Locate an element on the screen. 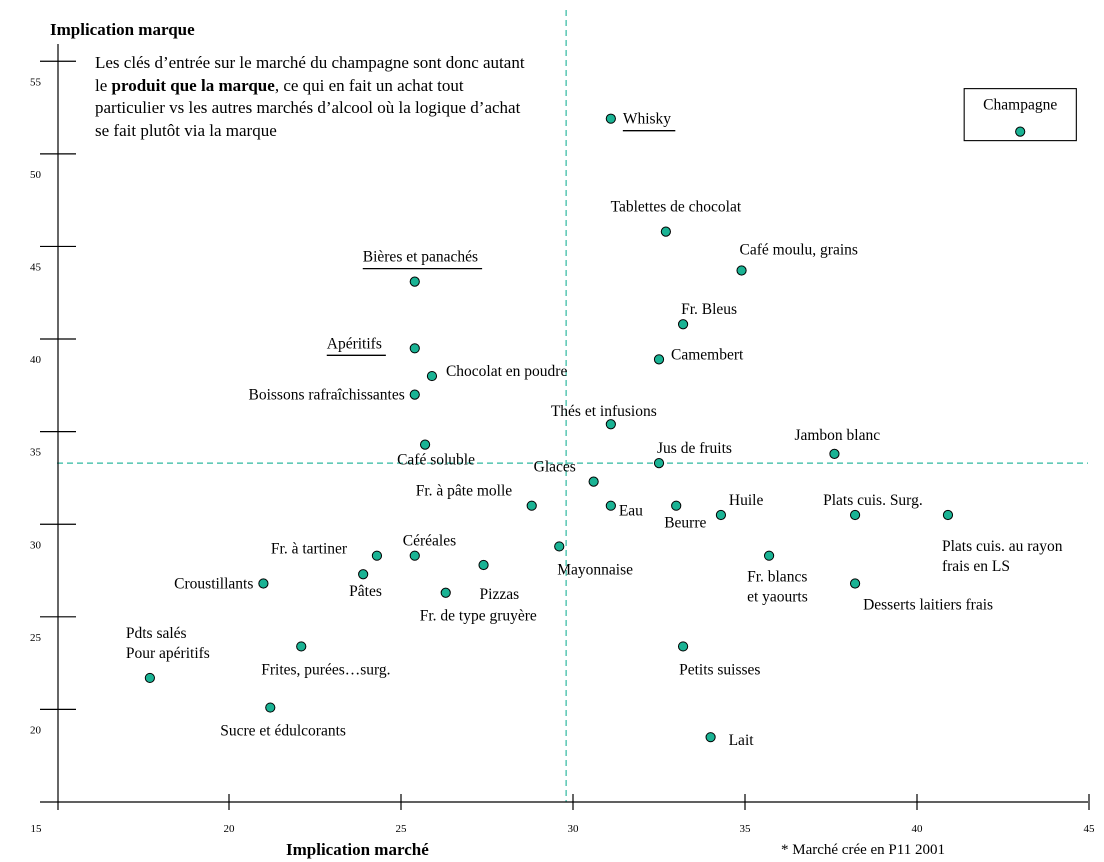 The width and height of the screenshot is (1104, 862). data-label: Chocolat en poudre is located at coordinates (507, 371).